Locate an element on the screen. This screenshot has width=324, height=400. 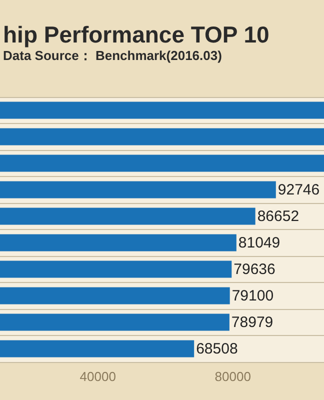
data-label: 81049 is located at coordinates (259, 243).